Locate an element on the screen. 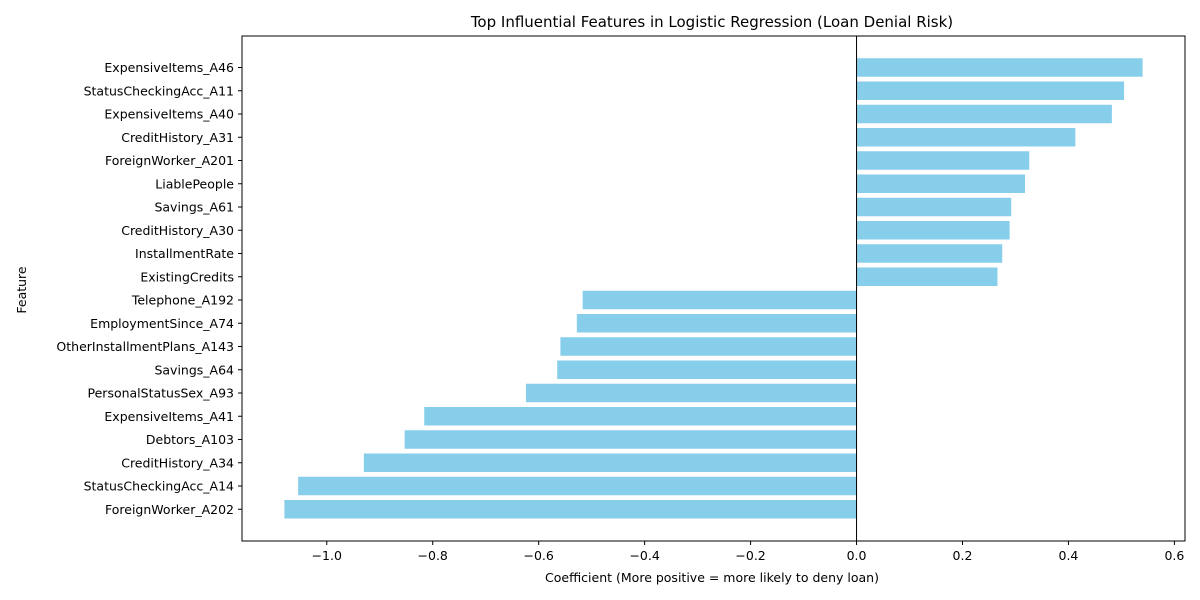  y-tick-label: ForeignWorker_A201 is located at coordinates (169, 160).